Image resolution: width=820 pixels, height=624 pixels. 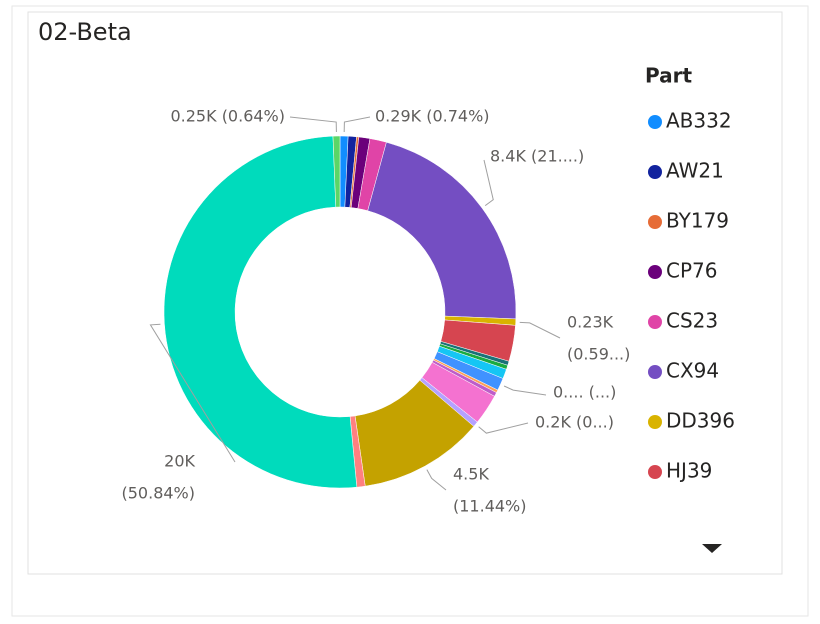 I want to click on legend-label: AB332, so click(x=699, y=121).